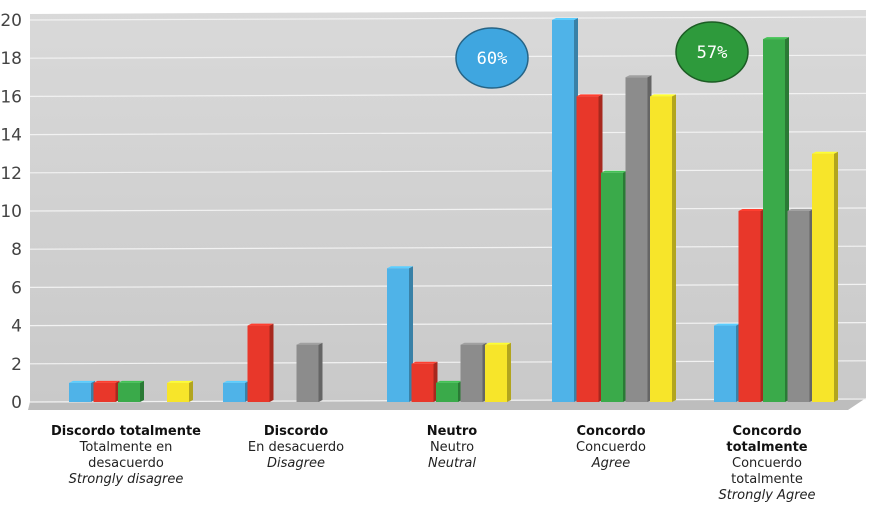 This screenshot has height=526, width=870. Describe the element at coordinates (106, 391) in the screenshot. I see `bar-c0-s1` at that location.